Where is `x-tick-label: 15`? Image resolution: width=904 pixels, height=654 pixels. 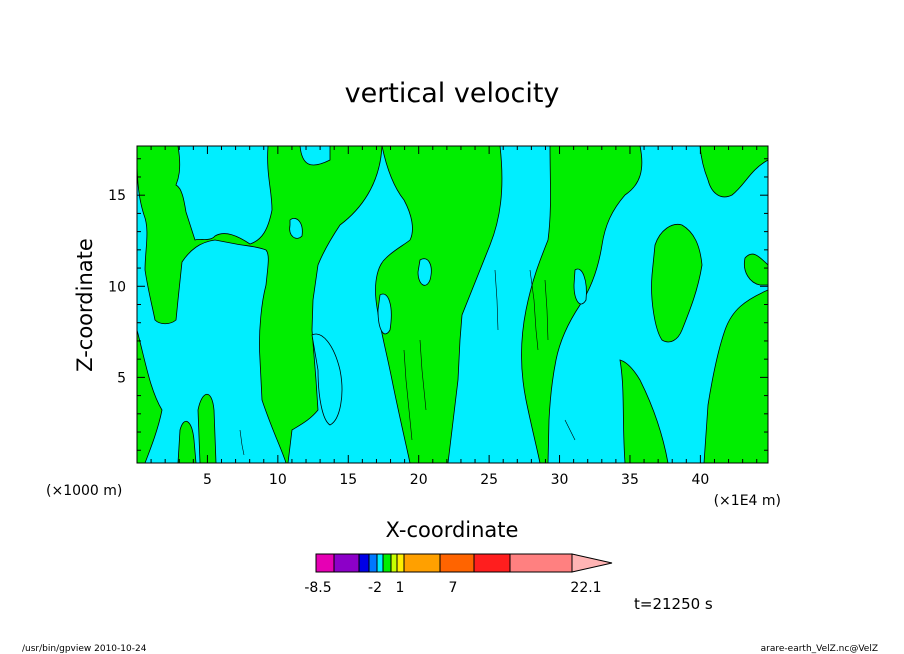
x-tick-label: 15 is located at coordinates (348, 480).